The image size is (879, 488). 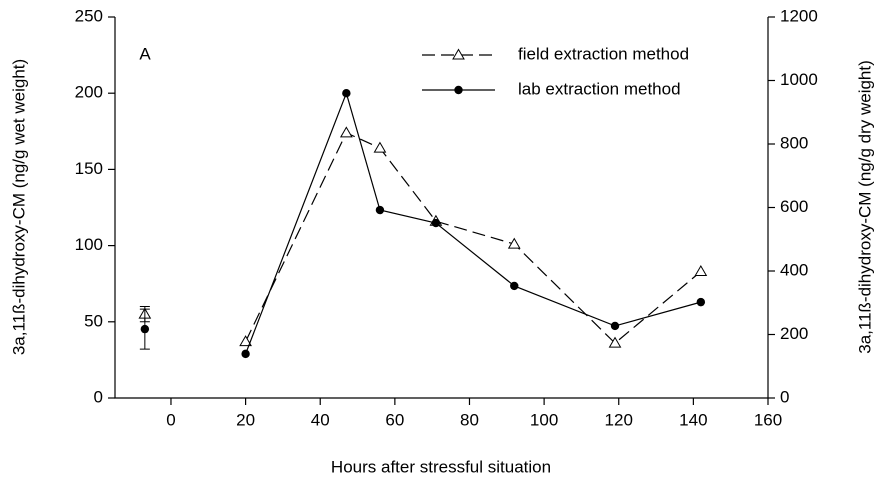 What do you see at coordinates (170, 419) in the screenshot?
I see `x-tick-label: 0` at bounding box center [170, 419].